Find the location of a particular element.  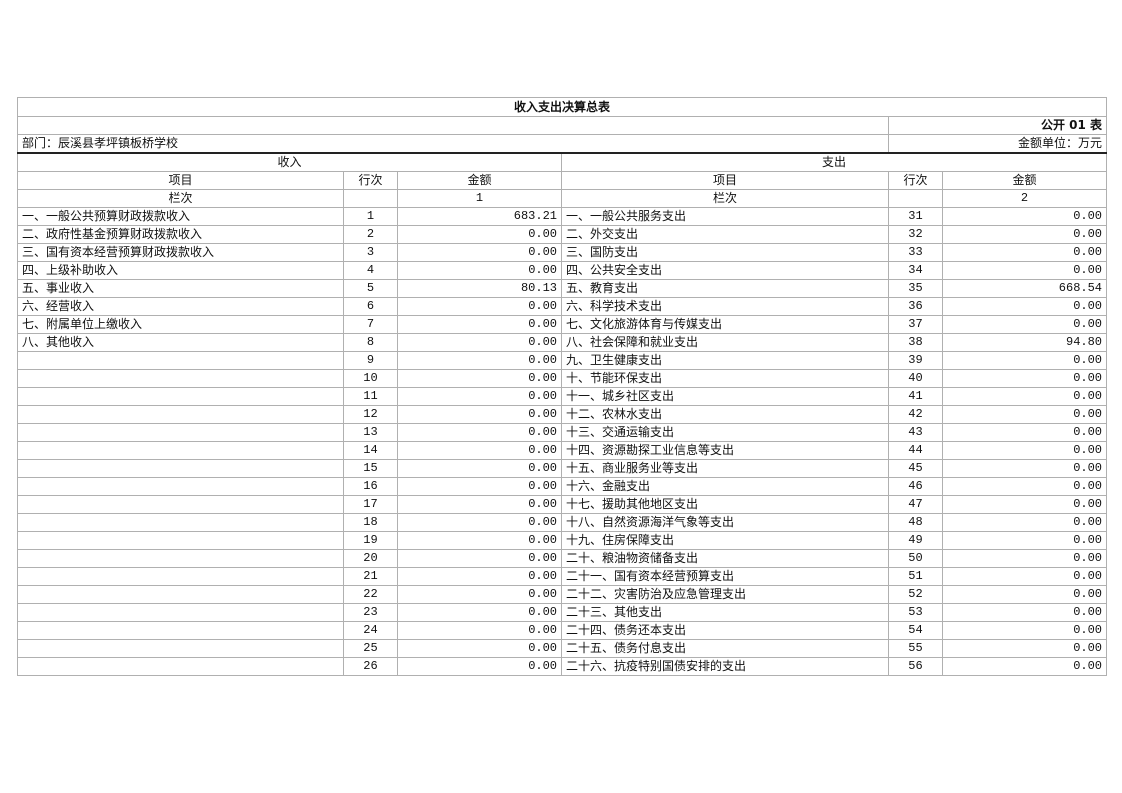

expense-line: 53 is located at coordinates (915, 612).